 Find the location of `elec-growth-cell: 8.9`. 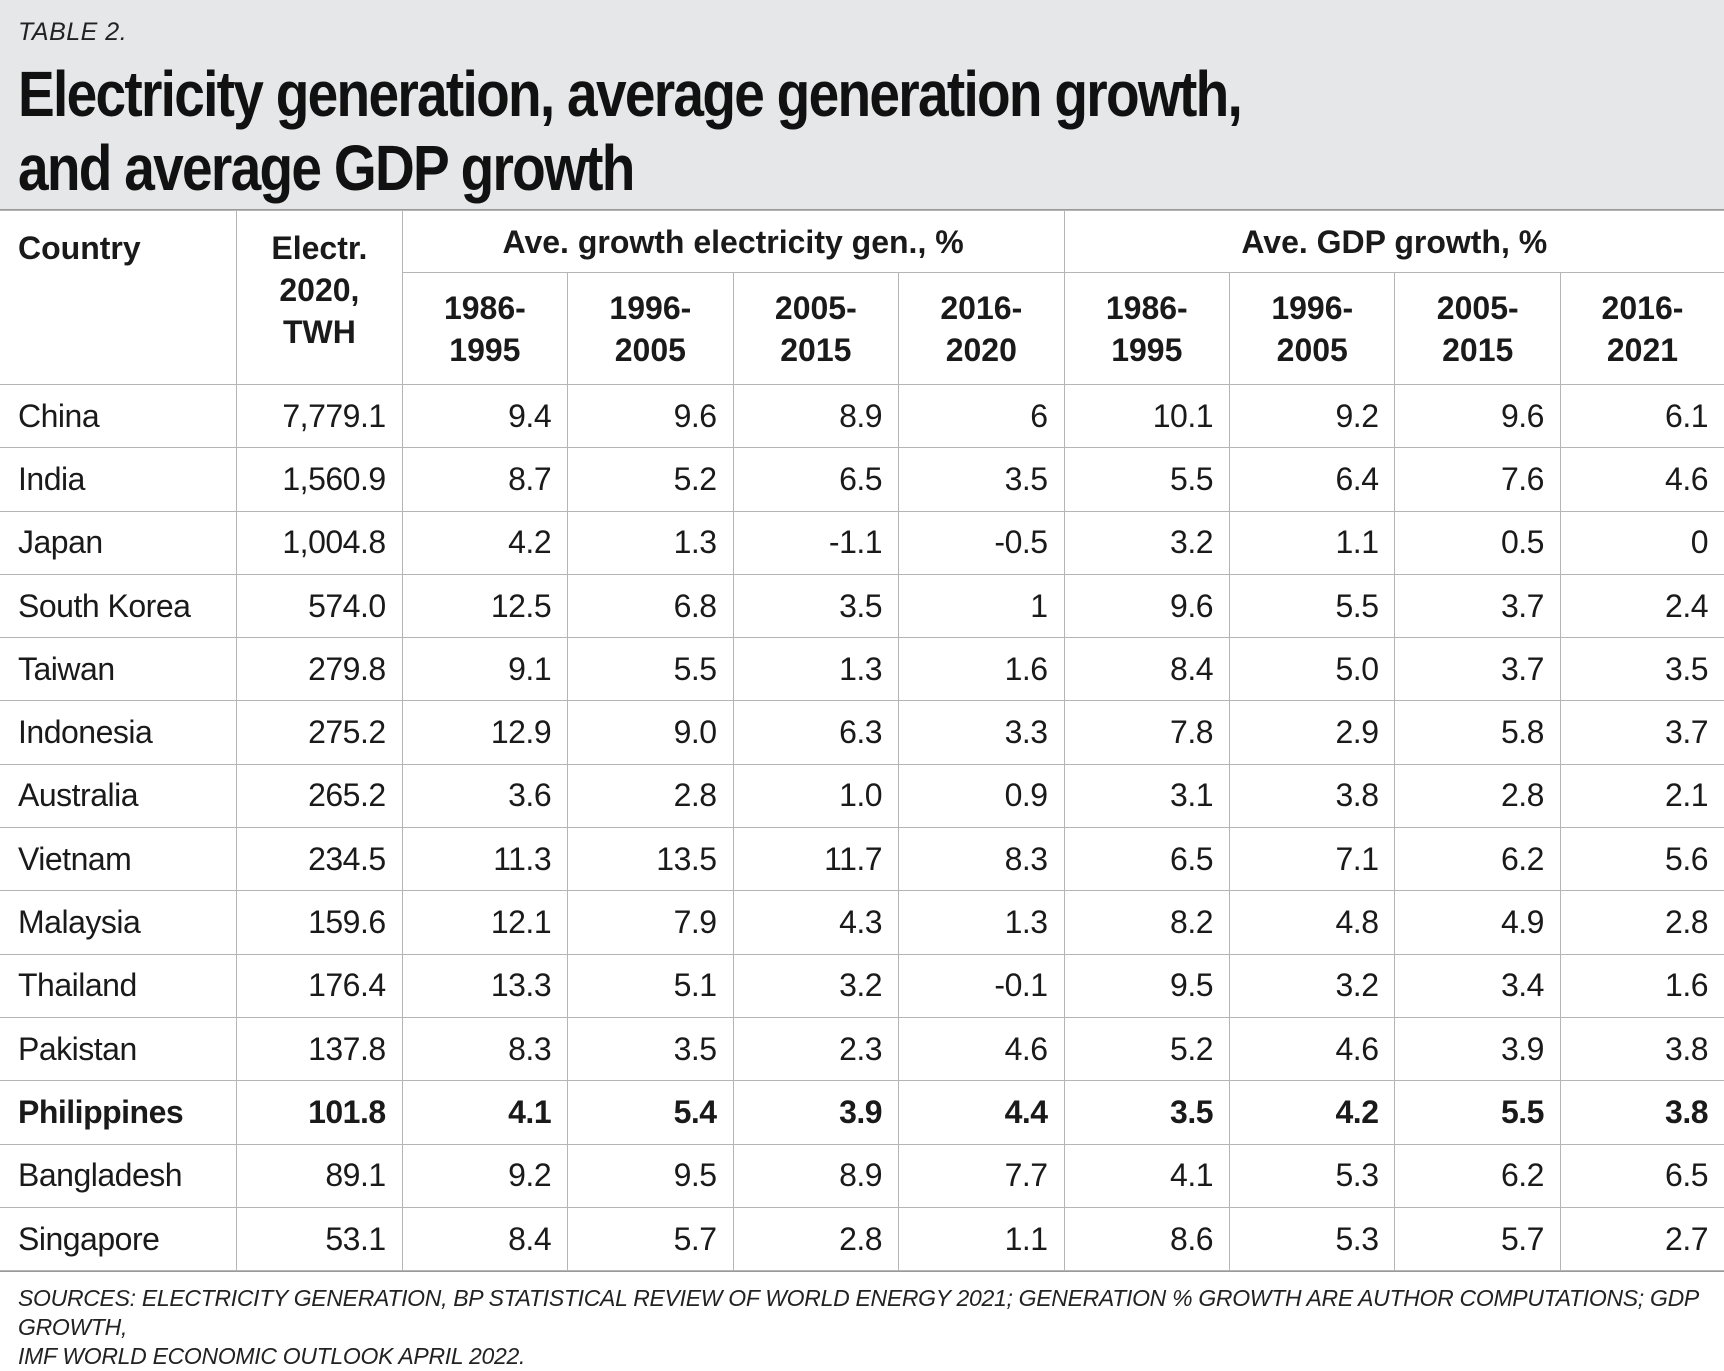

elec-growth-cell: 8.9 is located at coordinates (816, 416).